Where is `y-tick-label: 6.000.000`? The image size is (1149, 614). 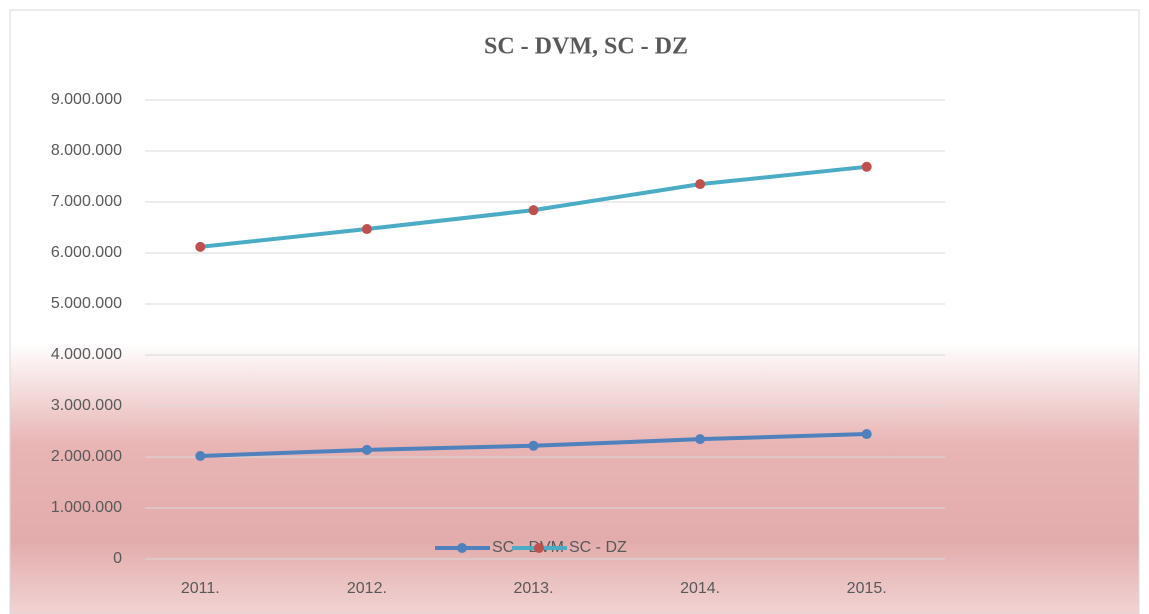 y-tick-label: 6.000.000 is located at coordinates (86, 252).